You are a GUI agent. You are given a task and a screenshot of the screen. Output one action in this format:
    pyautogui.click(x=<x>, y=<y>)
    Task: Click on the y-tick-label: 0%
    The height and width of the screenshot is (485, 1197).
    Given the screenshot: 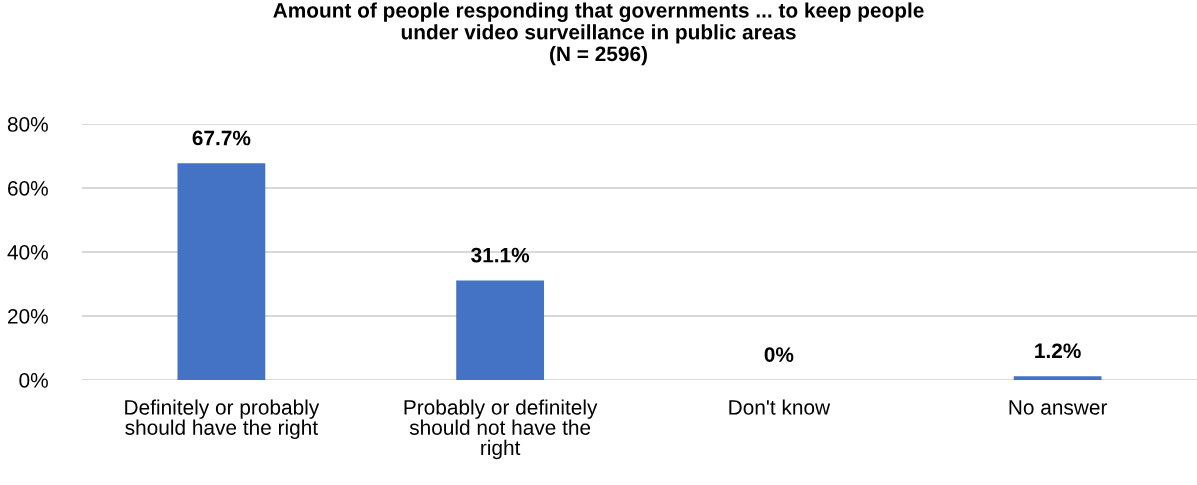 What is the action you would take?
    pyautogui.click(x=33, y=380)
    